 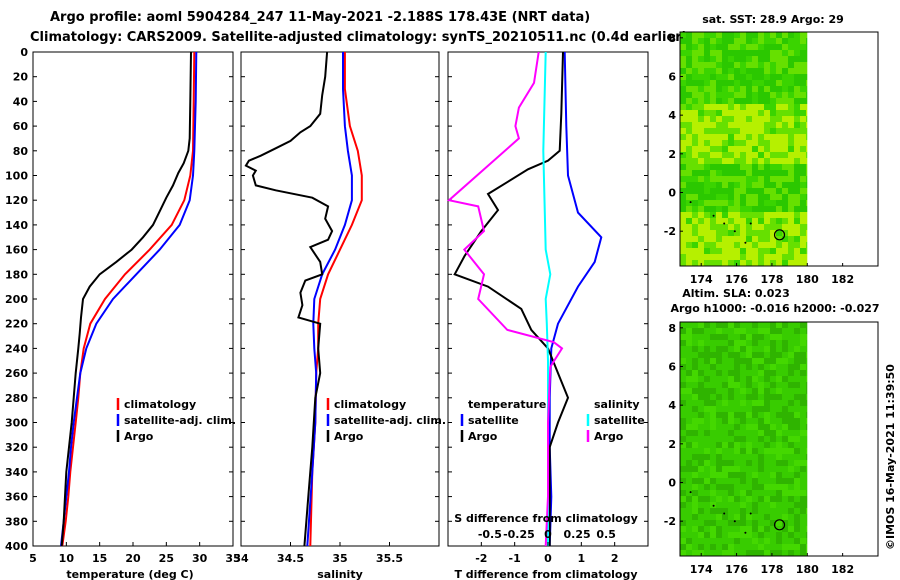 I want to click on legend-label-satellite: satellite-adj. clim., so click(x=180, y=420).